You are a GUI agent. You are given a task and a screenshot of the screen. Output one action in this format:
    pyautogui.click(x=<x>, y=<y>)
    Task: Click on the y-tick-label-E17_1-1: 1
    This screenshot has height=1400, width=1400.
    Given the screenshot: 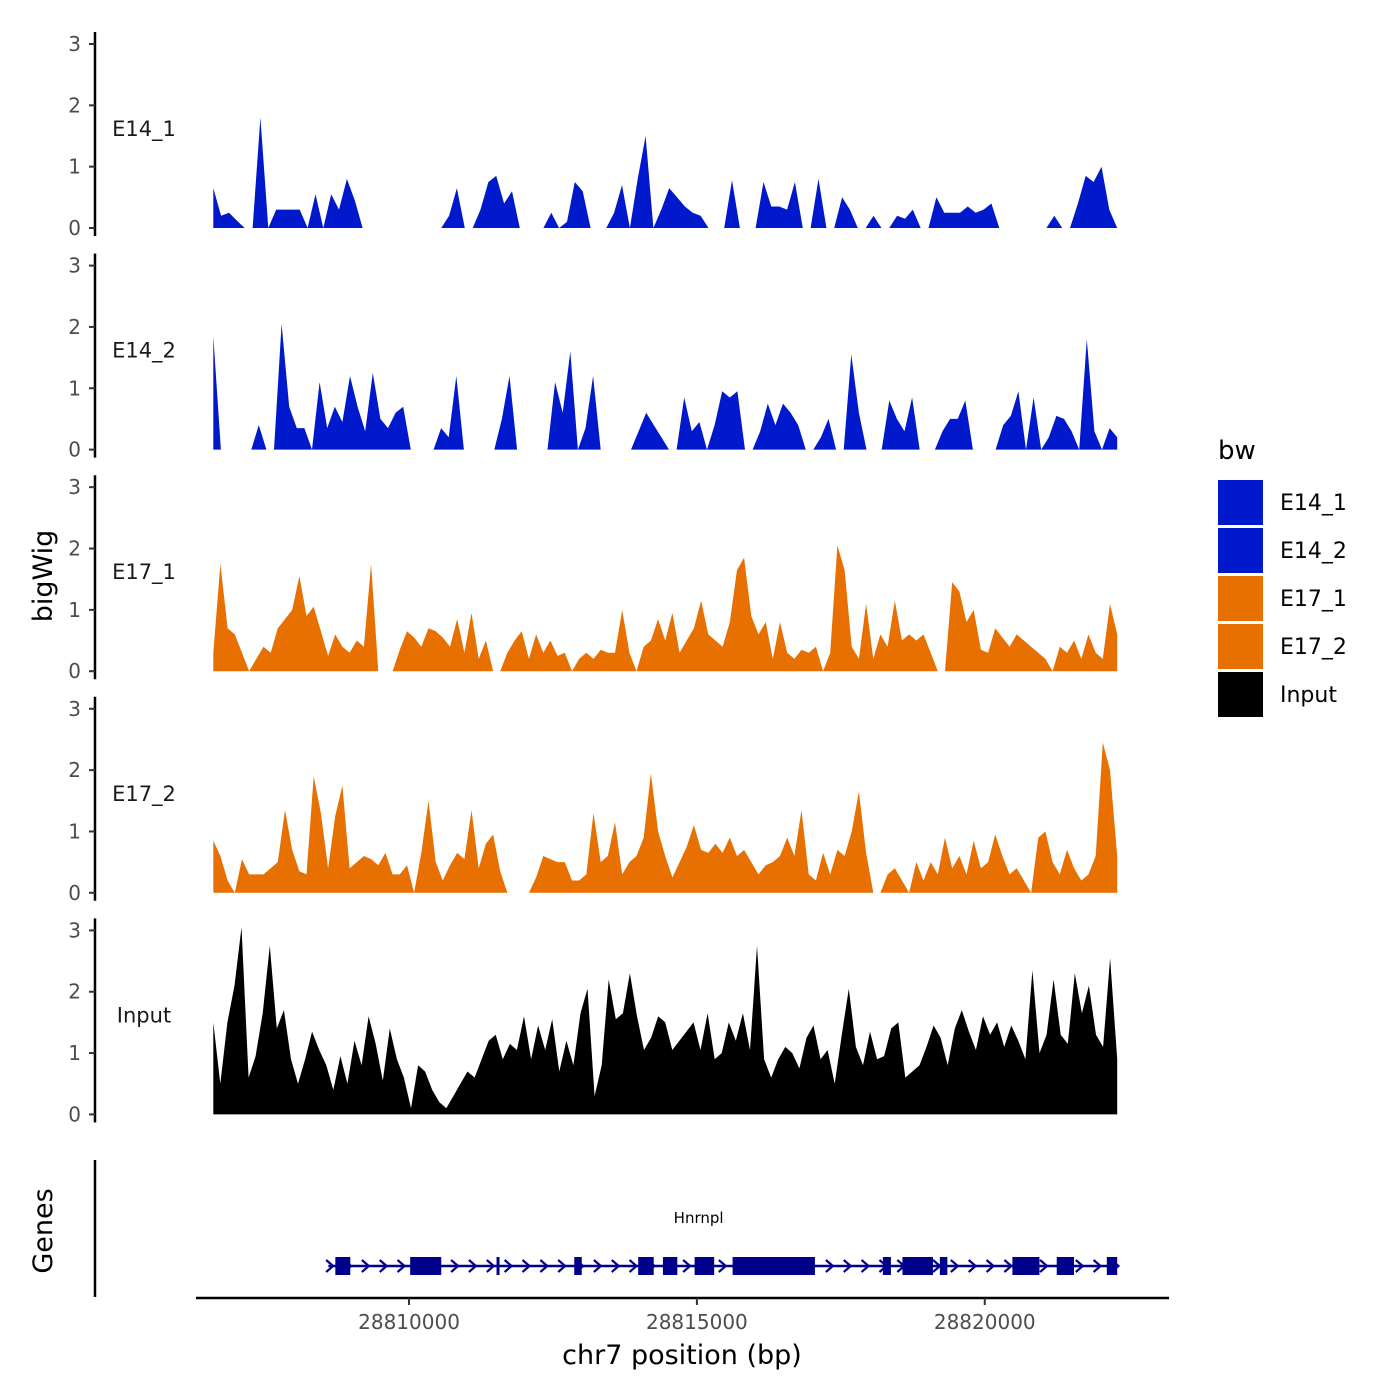 What is the action you would take?
    pyautogui.click(x=74, y=610)
    